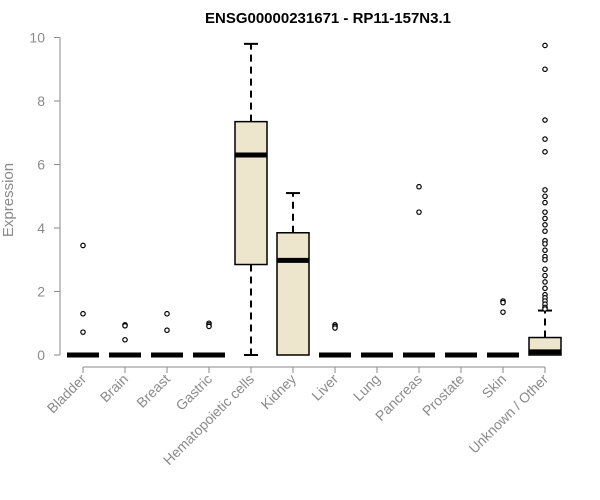 The image size is (600, 500). I want to click on x-tick-label: Liver, so click(324, 387).